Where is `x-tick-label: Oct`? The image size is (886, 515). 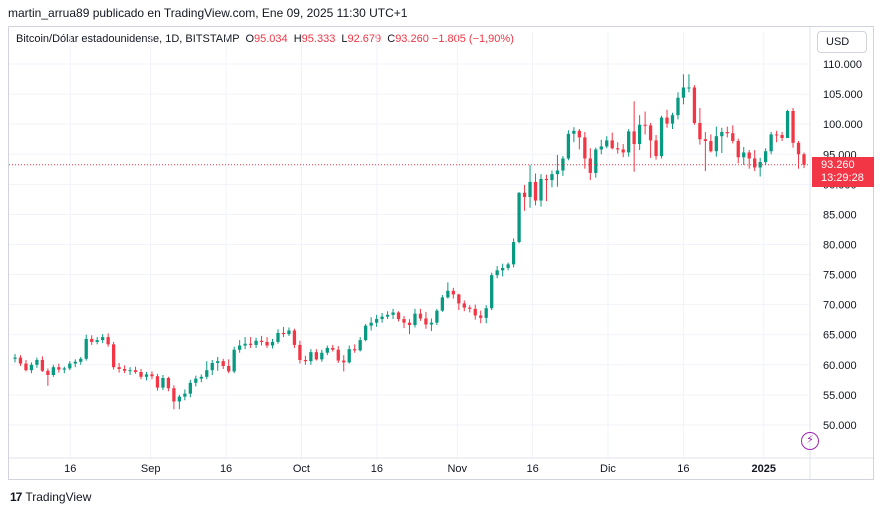
x-tick-label: Oct is located at coordinates (301, 469).